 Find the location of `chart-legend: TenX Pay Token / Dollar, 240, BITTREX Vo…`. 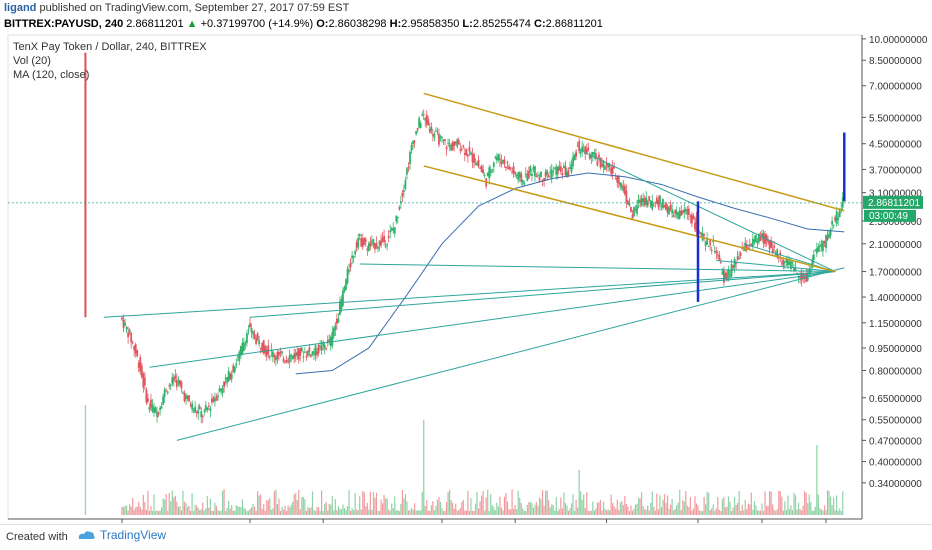

chart-legend: TenX Pay Token / Dollar, 240, BITTREX Vo… is located at coordinates (110, 61).